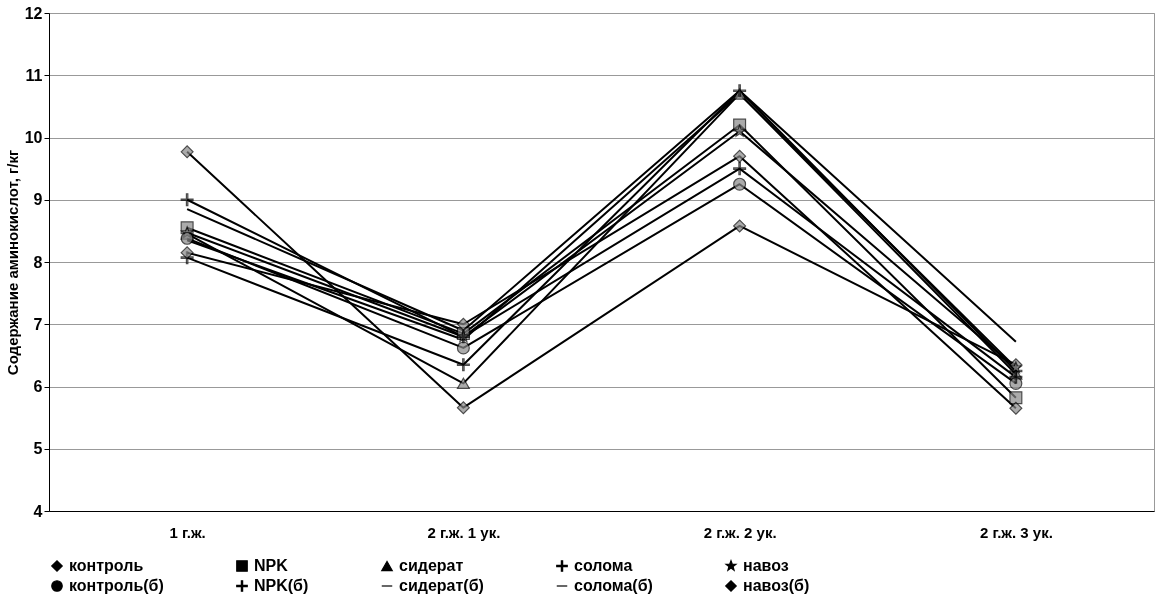 Image resolution: width=1159 pixels, height=599 pixels. I want to click on legend-label: навоз(б), so click(776, 585).